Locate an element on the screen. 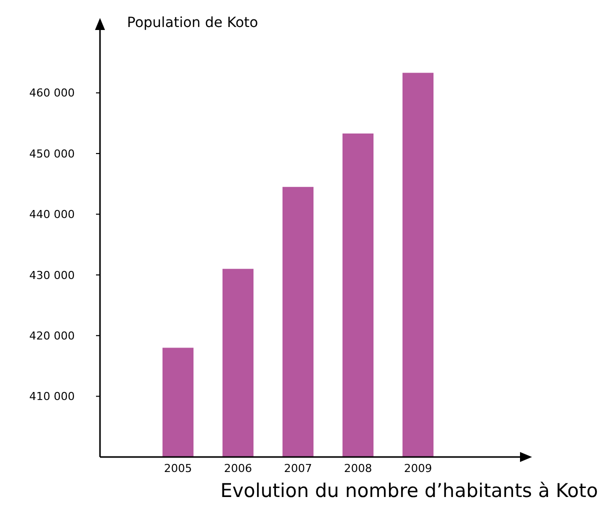  x-tick-label: 2009 is located at coordinates (418, 468).